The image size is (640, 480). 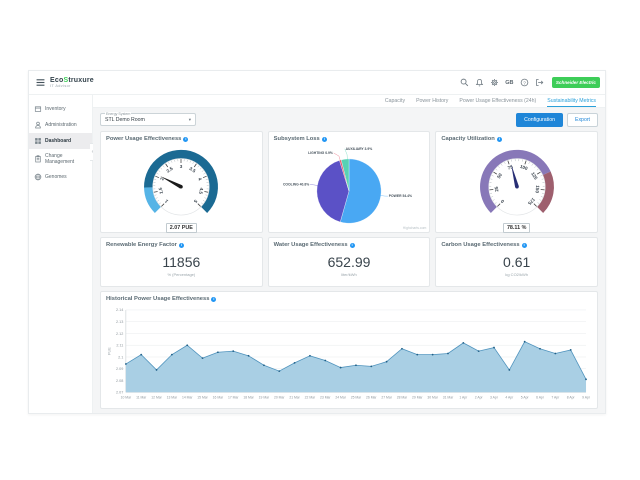 I want to click on sidebar-item-dashboard: Dashboard, so click(x=60, y=141).